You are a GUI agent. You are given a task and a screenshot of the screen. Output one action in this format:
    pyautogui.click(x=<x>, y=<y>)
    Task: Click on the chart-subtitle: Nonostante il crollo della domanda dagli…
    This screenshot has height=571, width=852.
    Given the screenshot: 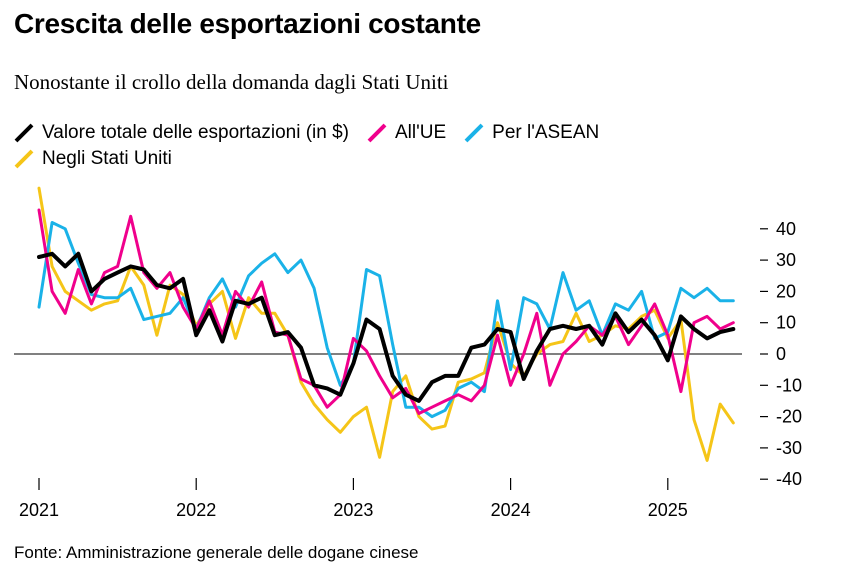 What is the action you would take?
    pyautogui.click(x=231, y=82)
    